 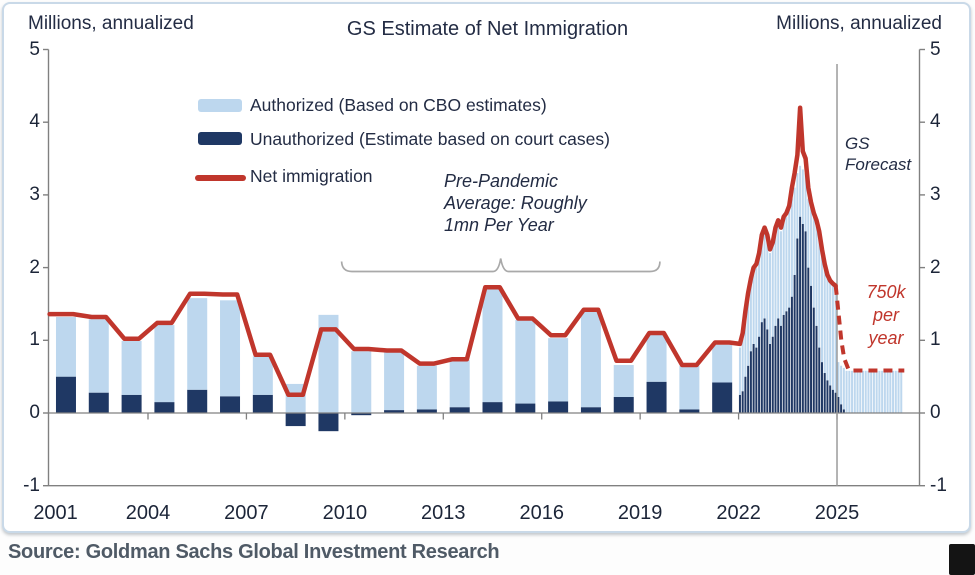 What do you see at coordinates (34, 340) in the screenshot?
I see `y-tick-label-left: 1` at bounding box center [34, 340].